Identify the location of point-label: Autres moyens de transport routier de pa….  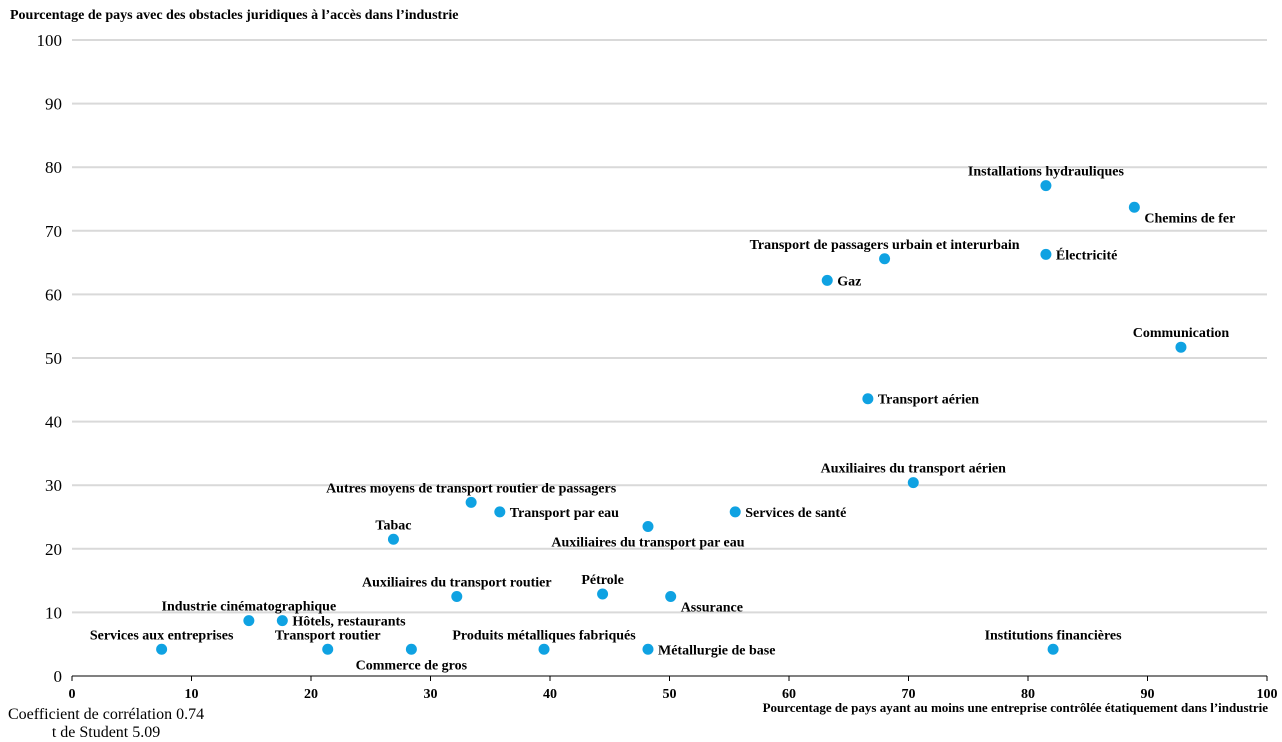
(471, 488).